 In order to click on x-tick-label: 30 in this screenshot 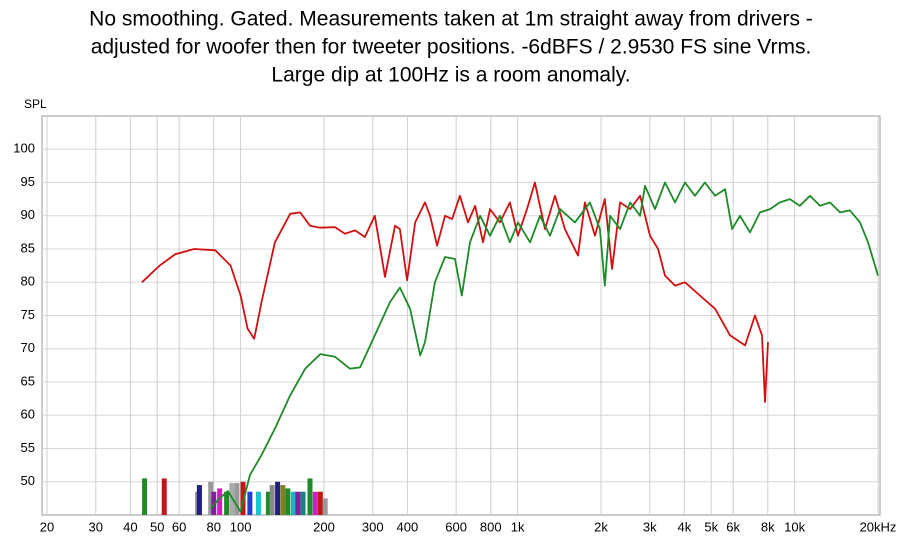, I will do `click(96, 526)`.